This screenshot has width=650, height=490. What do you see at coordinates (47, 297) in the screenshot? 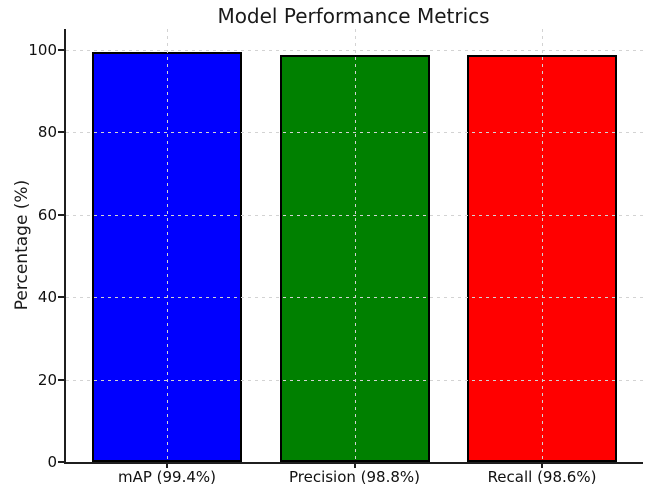
I see `y-tick-label: 40` at bounding box center [47, 297].